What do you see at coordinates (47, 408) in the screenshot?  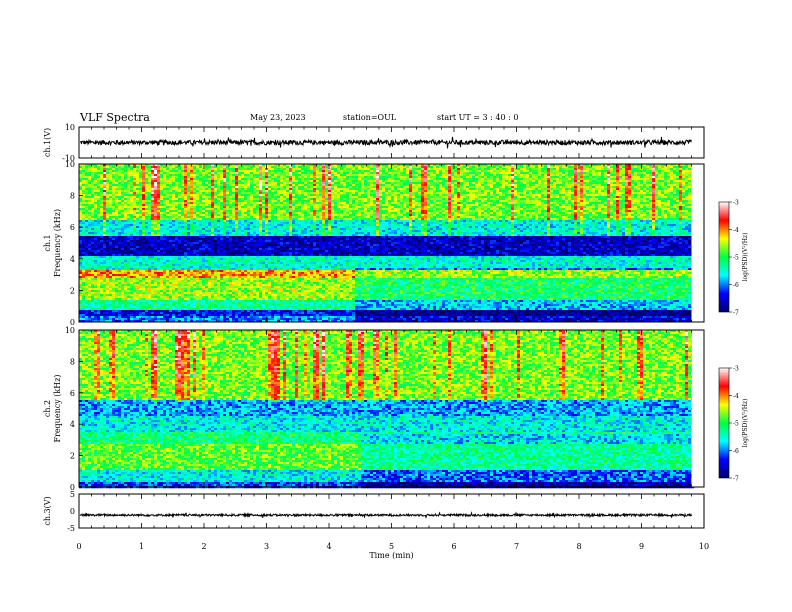 I see `y-axis-label-channel: ch.2` at bounding box center [47, 408].